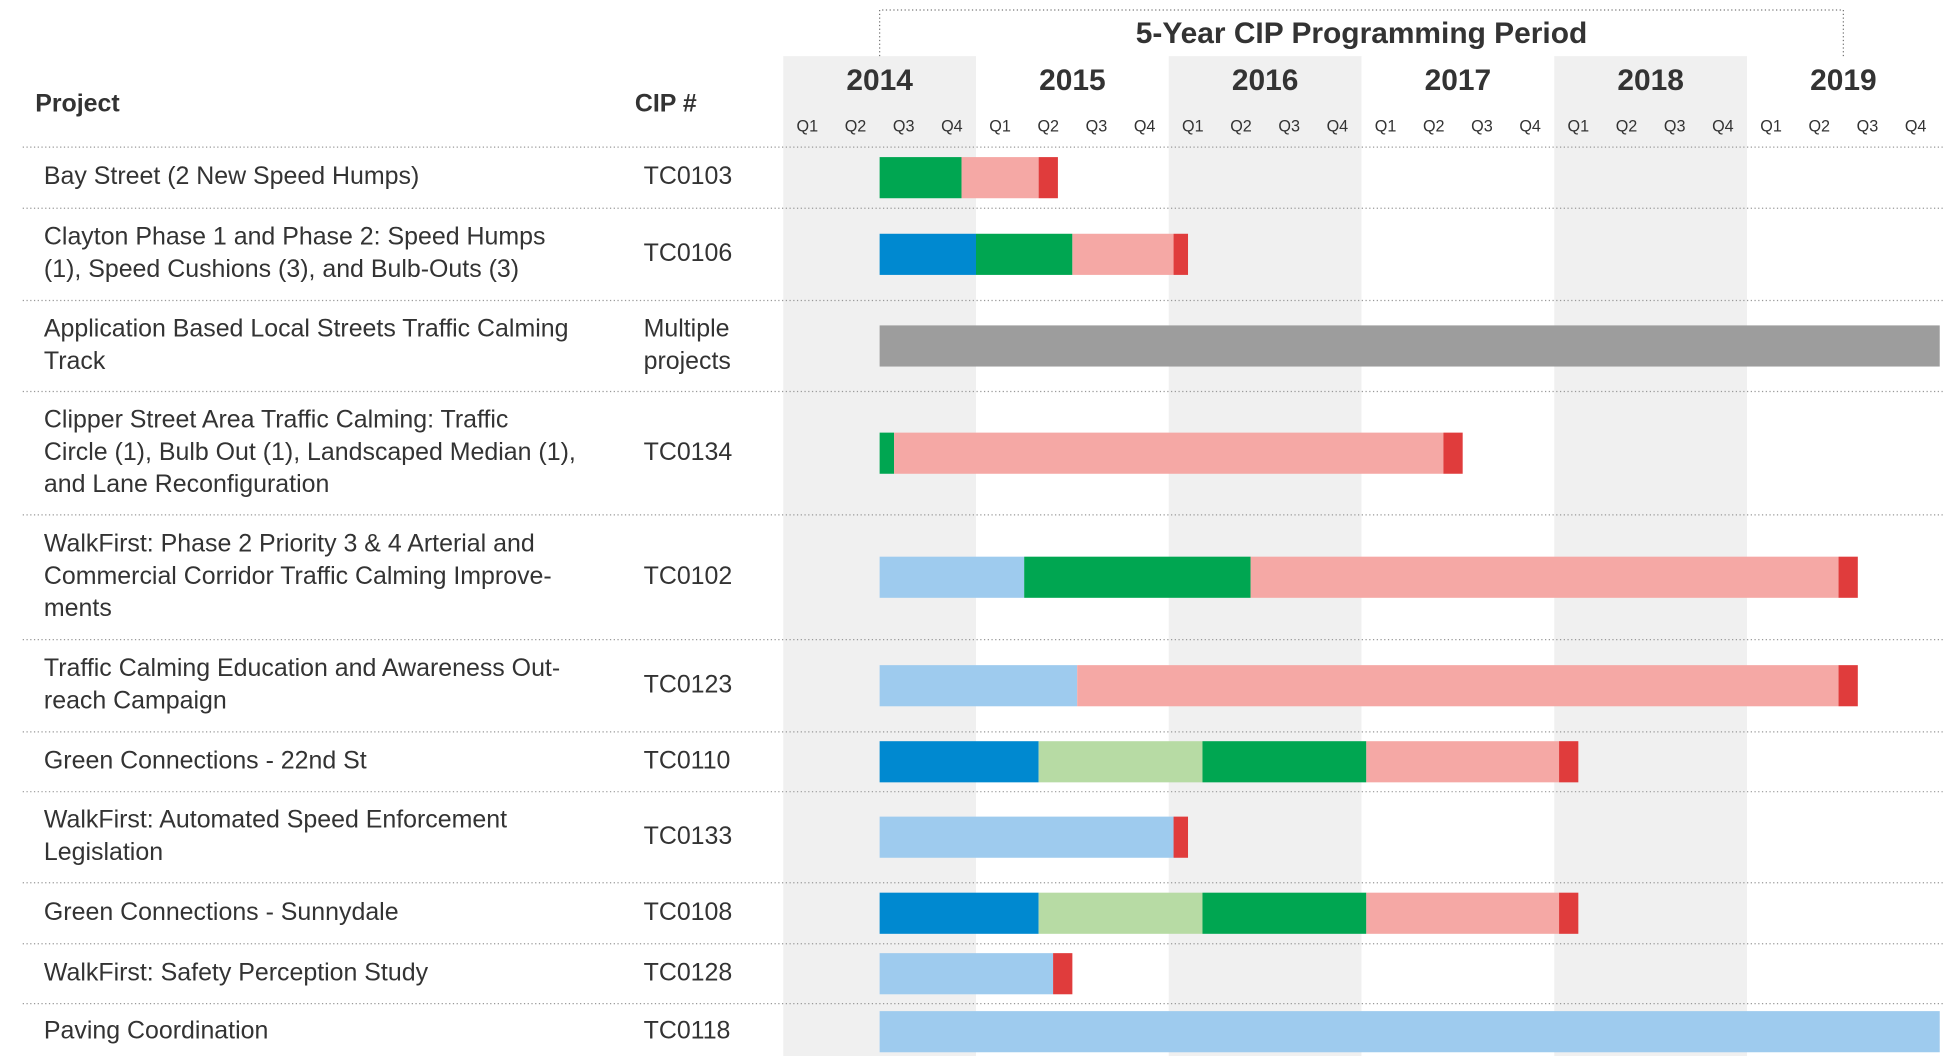 The height and width of the screenshot is (1056, 1948). I want to click on cip-number: TC0134, so click(688, 452).